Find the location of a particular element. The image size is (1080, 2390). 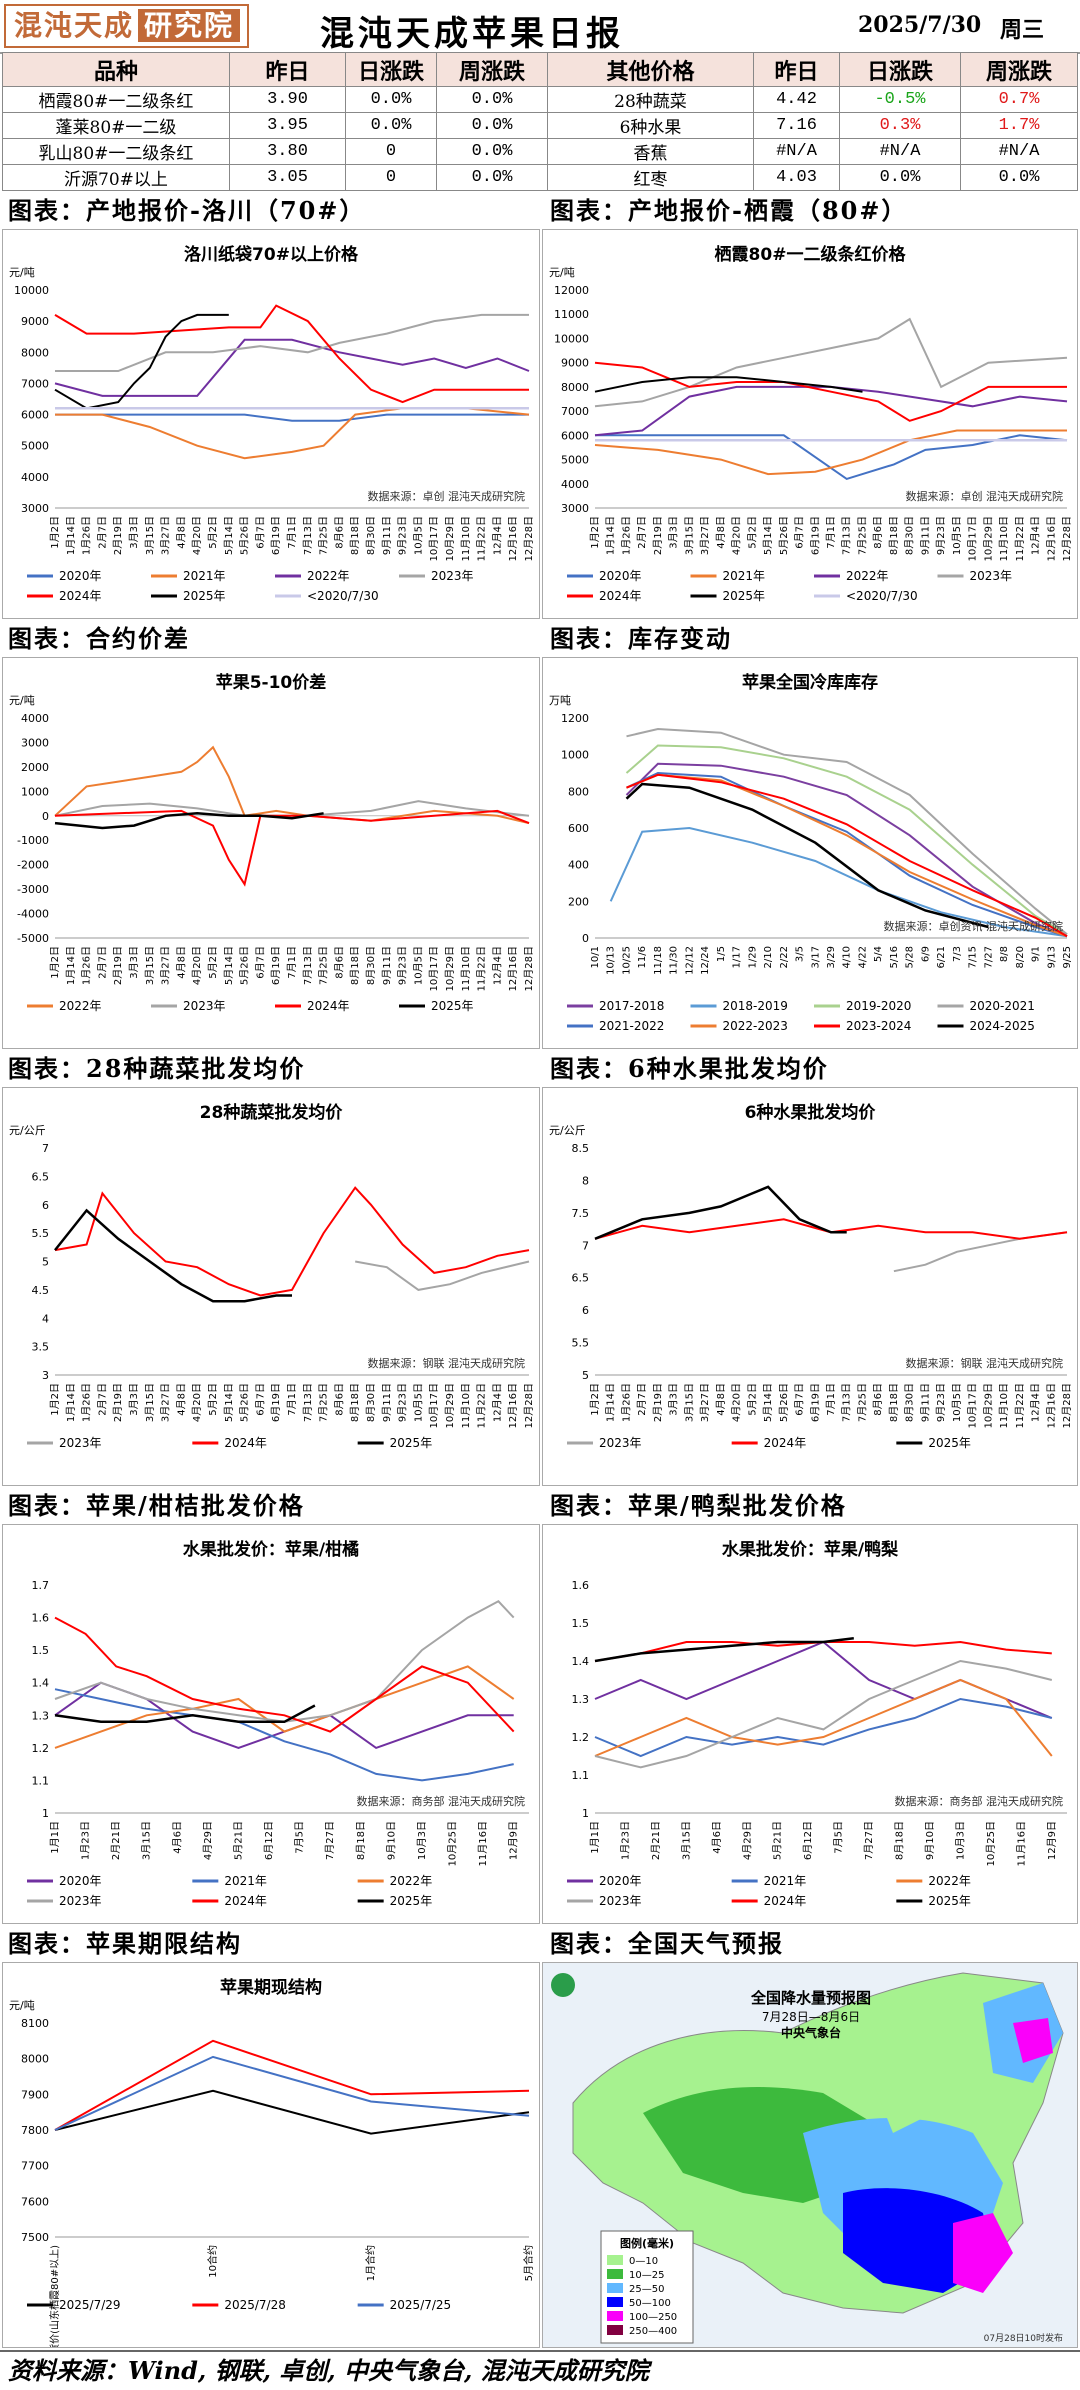

series-line-2021年 is located at coordinates (830, 452).